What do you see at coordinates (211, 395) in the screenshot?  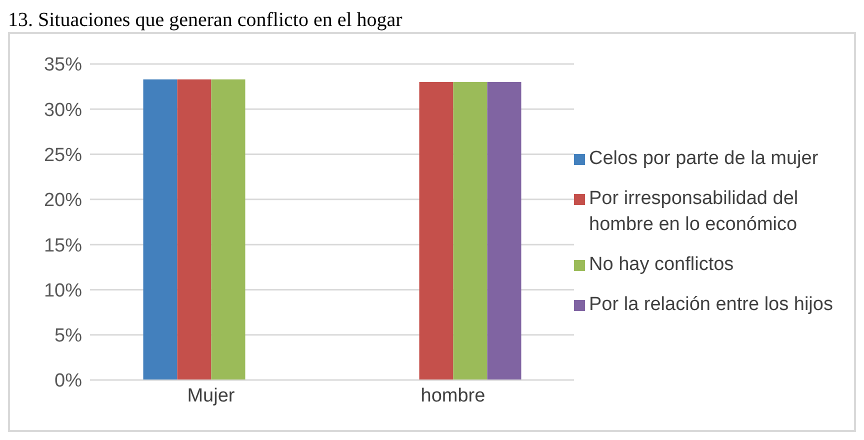 I see `x-tick-label: Mujer` at bounding box center [211, 395].